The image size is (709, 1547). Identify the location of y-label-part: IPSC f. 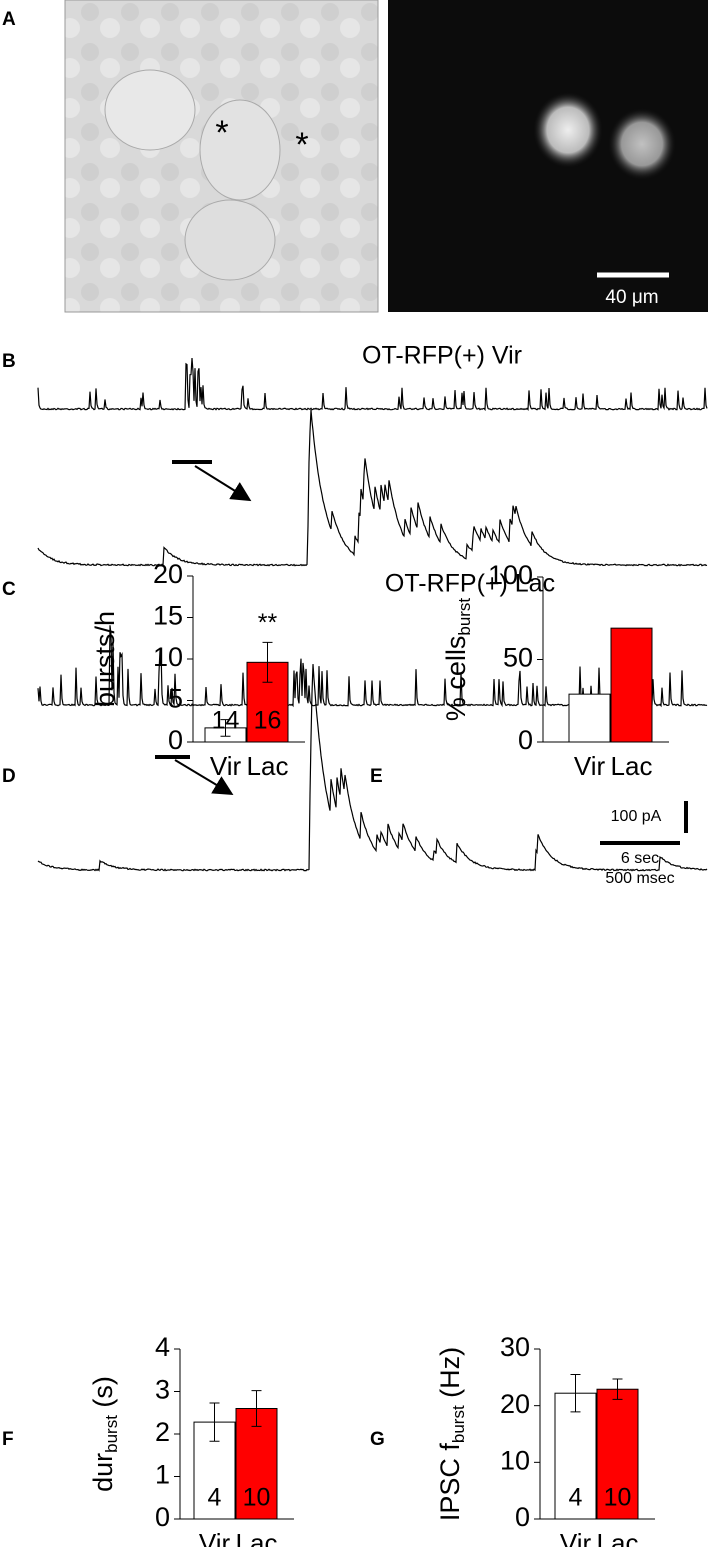
(450, 1482).